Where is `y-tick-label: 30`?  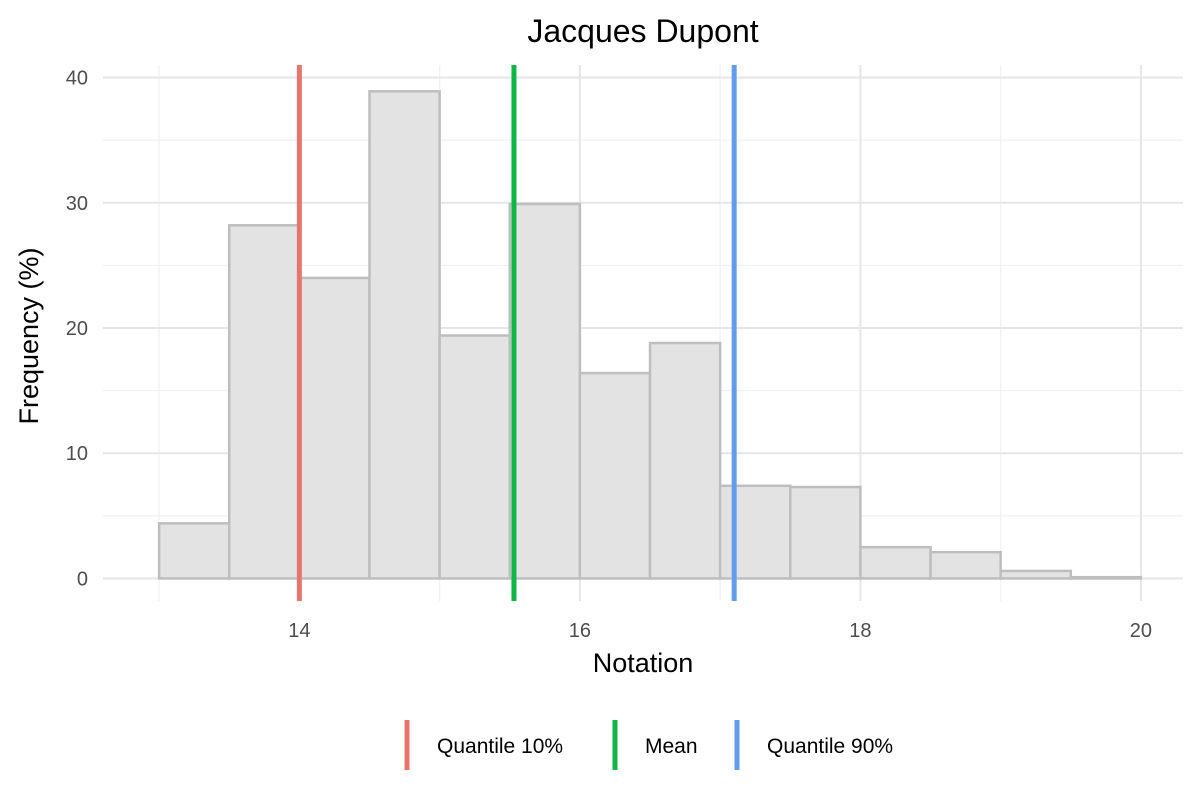 y-tick-label: 30 is located at coordinates (77, 204).